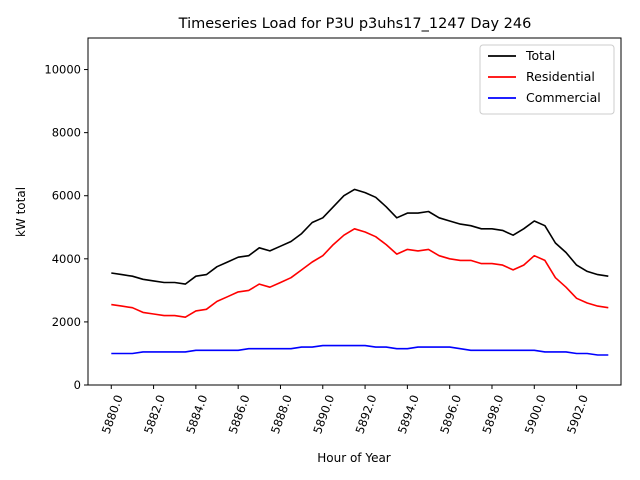 Image resolution: width=640 pixels, height=480 pixels. What do you see at coordinates (66, 227) in the screenshot?
I see `y-axis-ticks: 0 2000 4000 6000 8000 10000` at bounding box center [66, 227].